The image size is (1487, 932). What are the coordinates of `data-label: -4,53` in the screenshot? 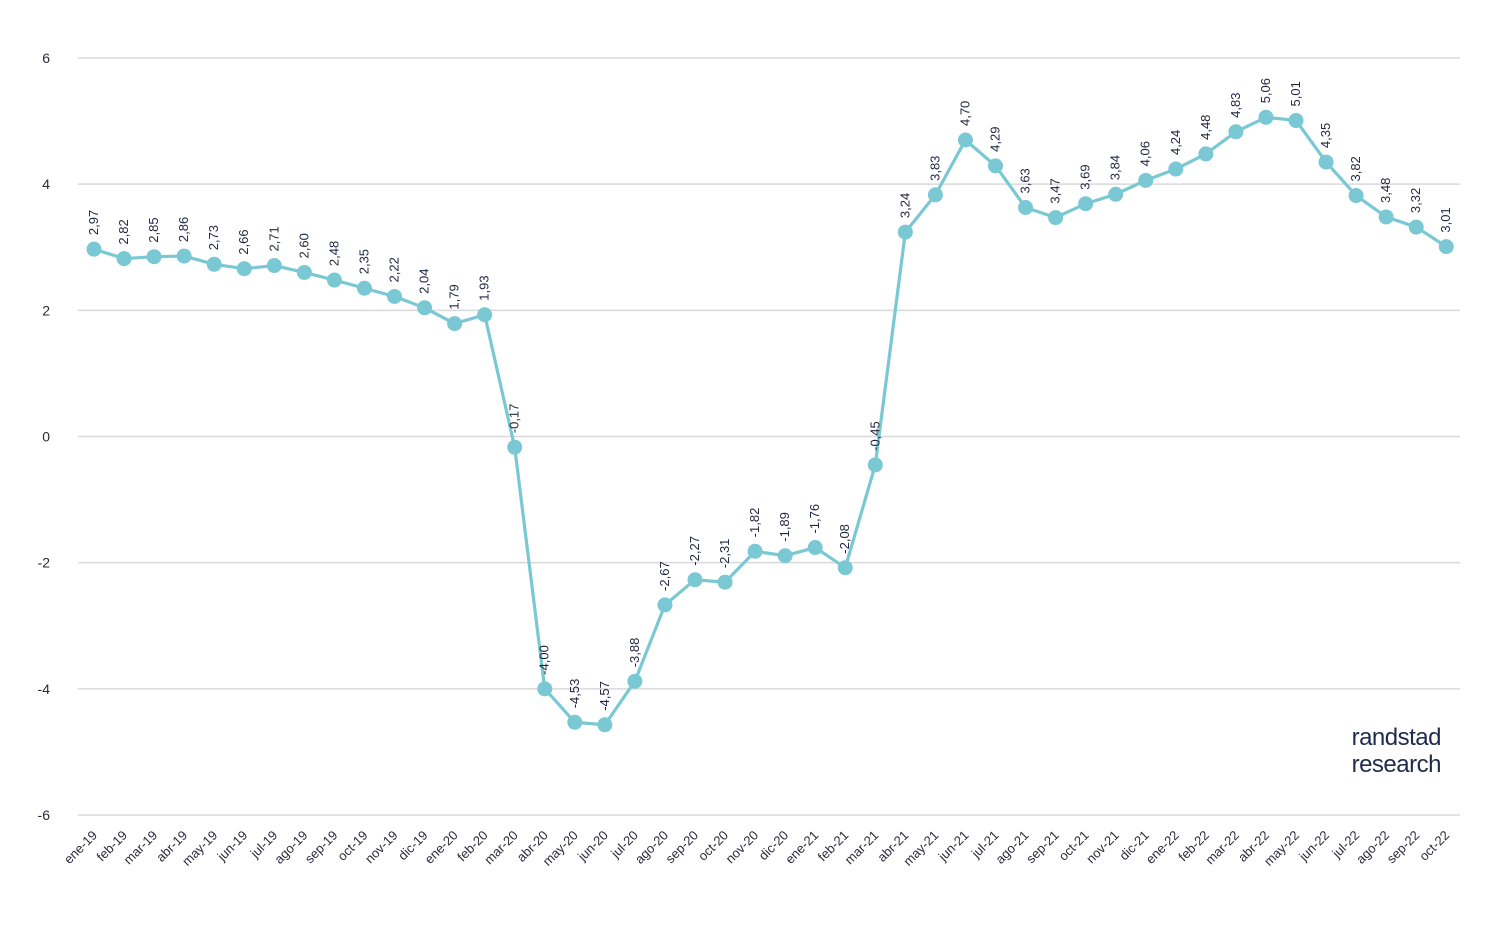 It's located at (574, 694).